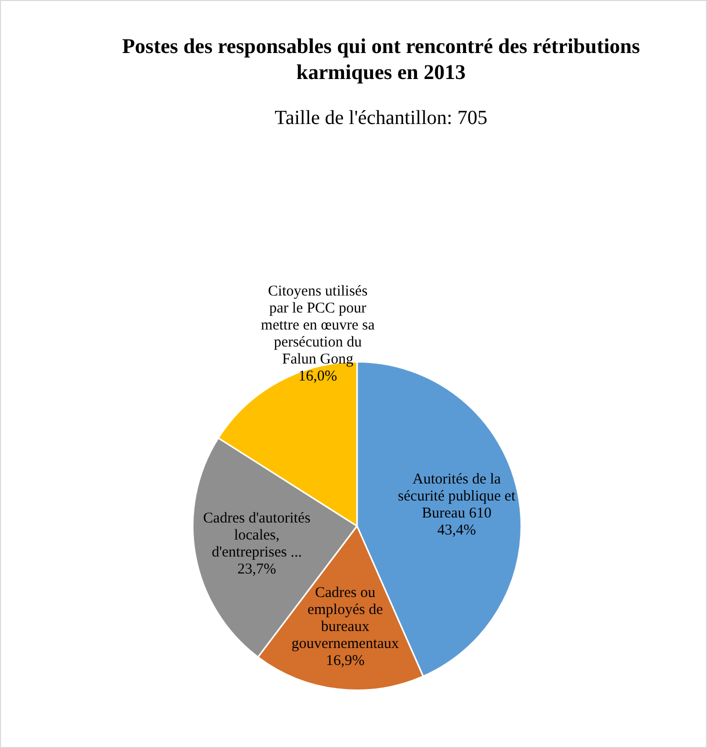 This screenshot has height=748, width=707. Describe the element at coordinates (457, 496) in the screenshot. I see `slice-label: Autorités de la sécurité publique et Bureau 610` at that location.